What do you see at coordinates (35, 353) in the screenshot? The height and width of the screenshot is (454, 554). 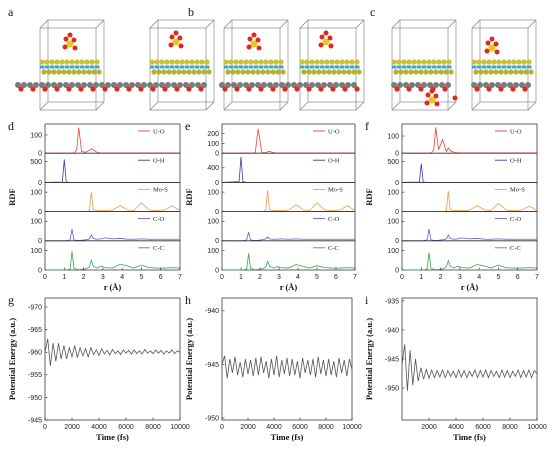 I see `y-tick-label: -960` at bounding box center [35, 353].